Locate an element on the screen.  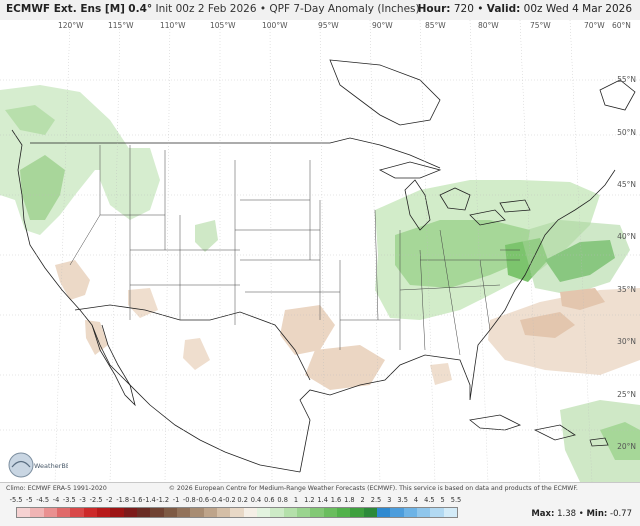
colorbar-tick: 0.2 is located at coordinates (242, 500).